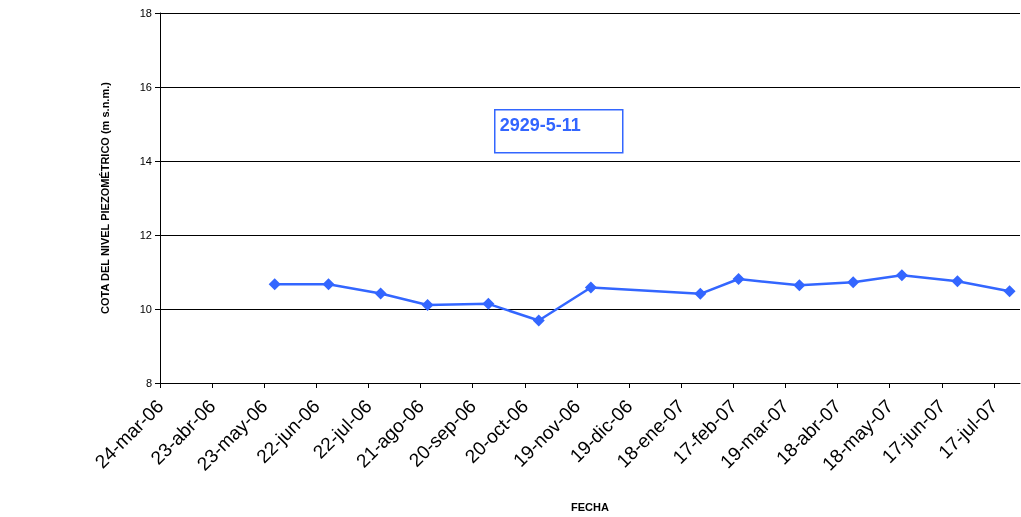 Image resolution: width=1021 pixels, height=517 pixels. What do you see at coordinates (145, 13) in the screenshot?
I see `y-tick-label: 18` at bounding box center [145, 13].